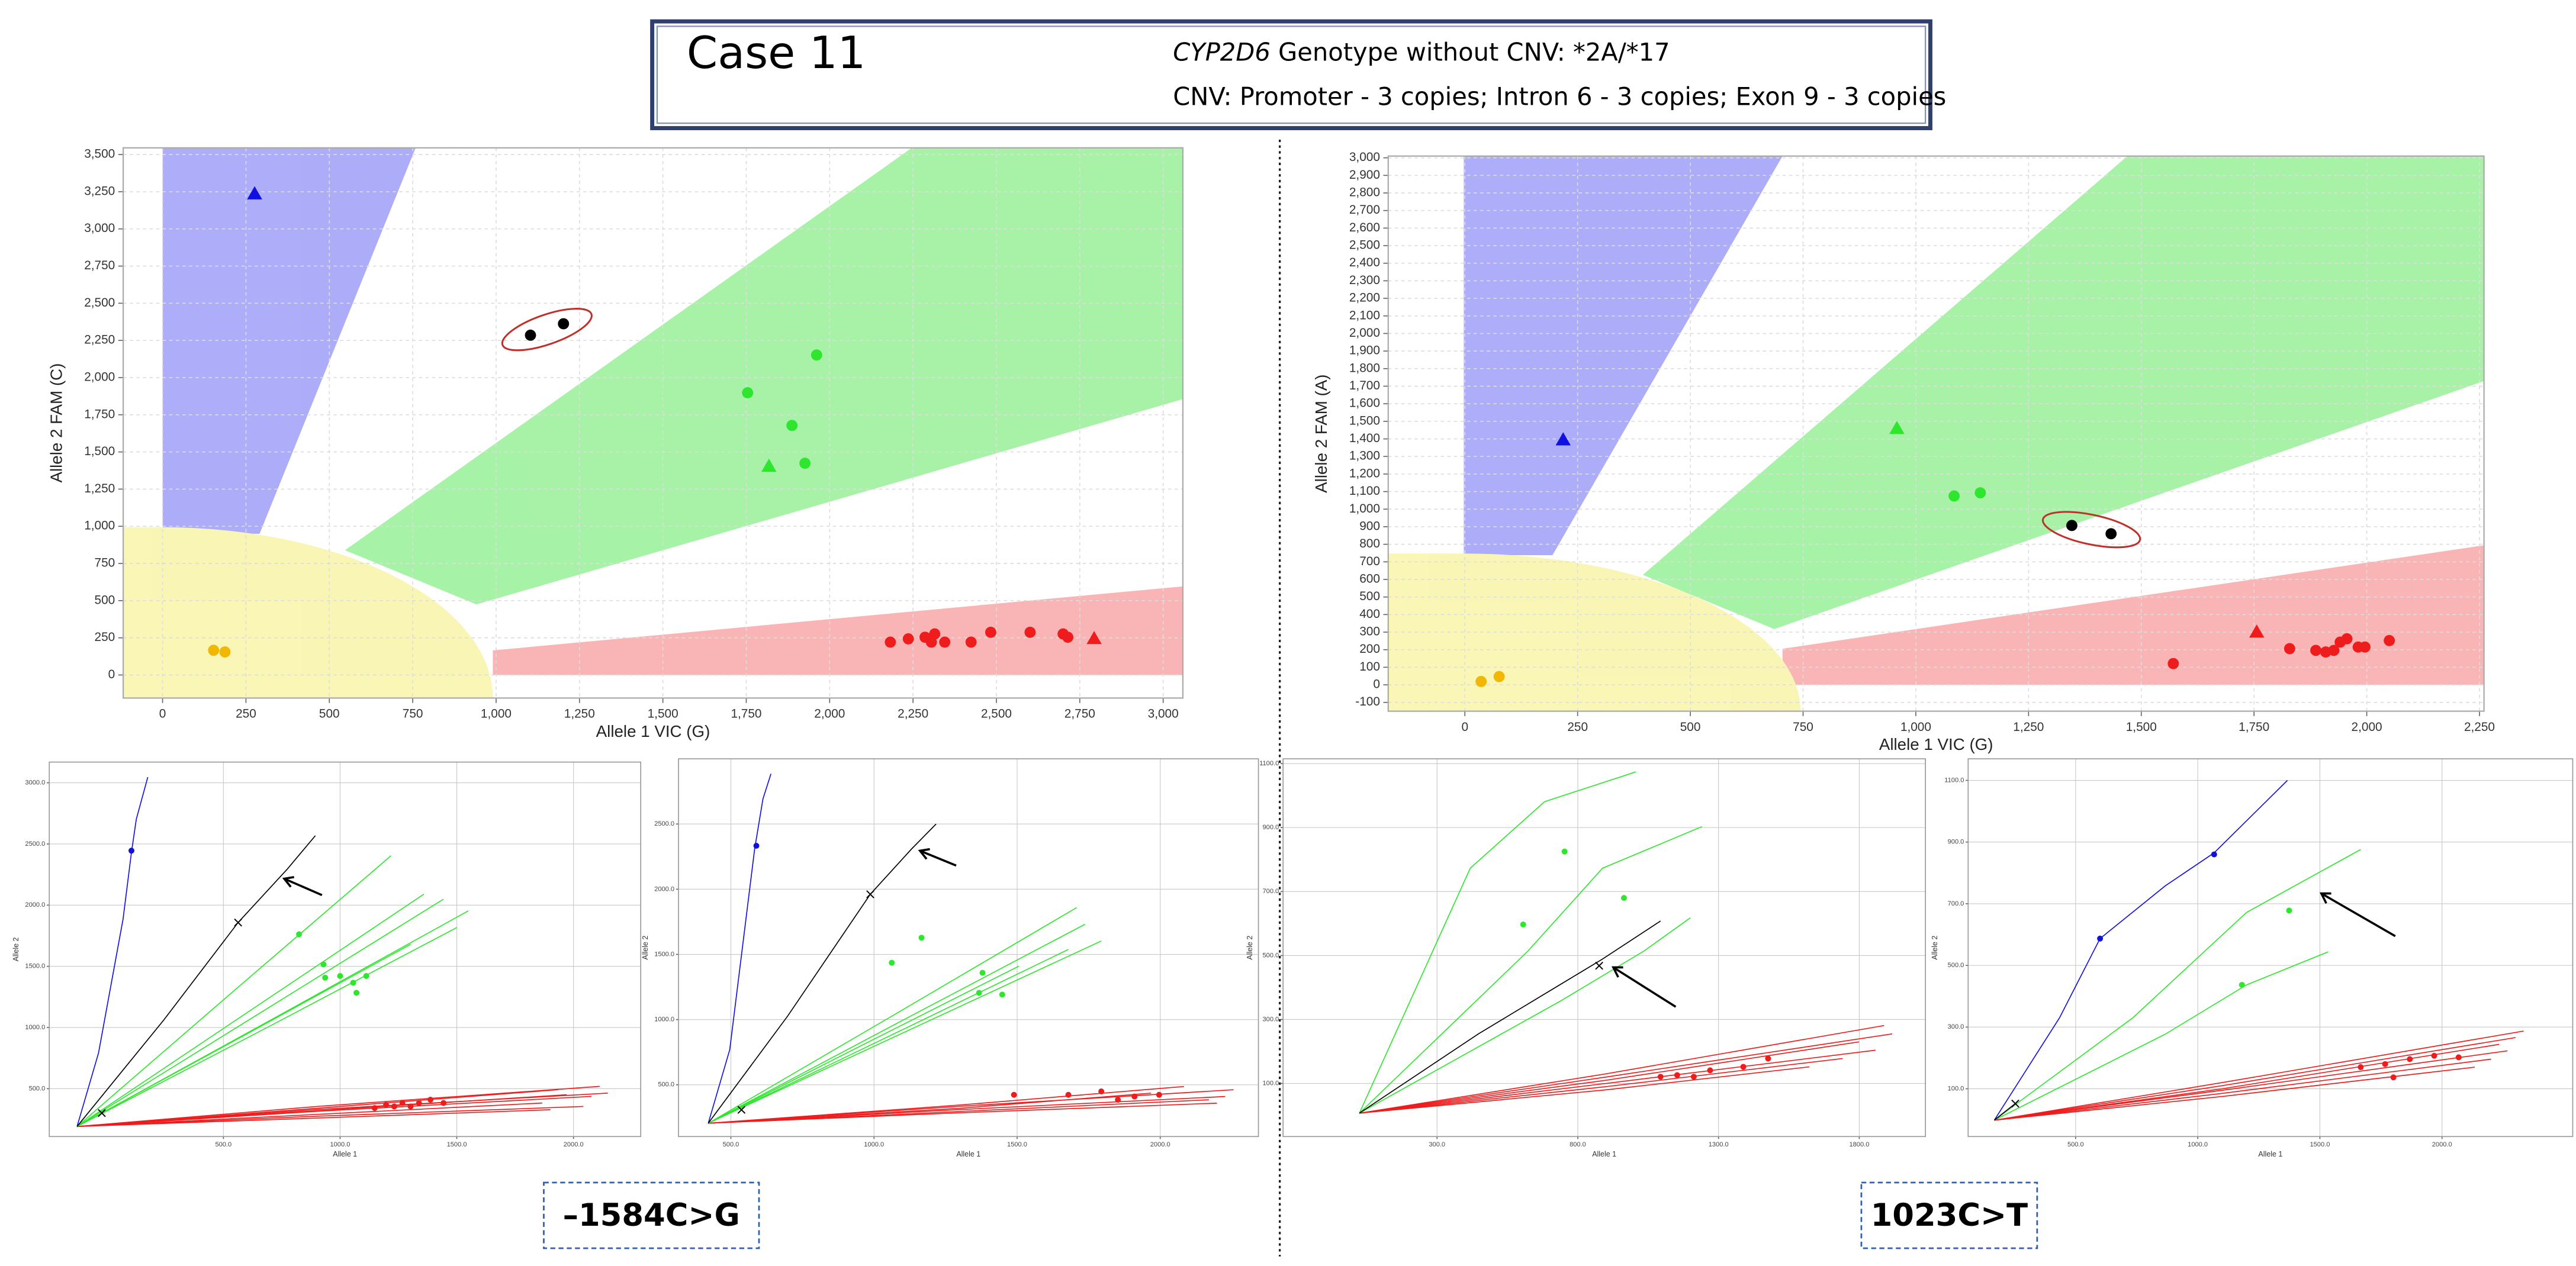 The image size is (2576, 1266). Describe the element at coordinates (1936, 744) in the screenshot. I see `x-axis-label: Allele 1 VIC (G)` at that location.